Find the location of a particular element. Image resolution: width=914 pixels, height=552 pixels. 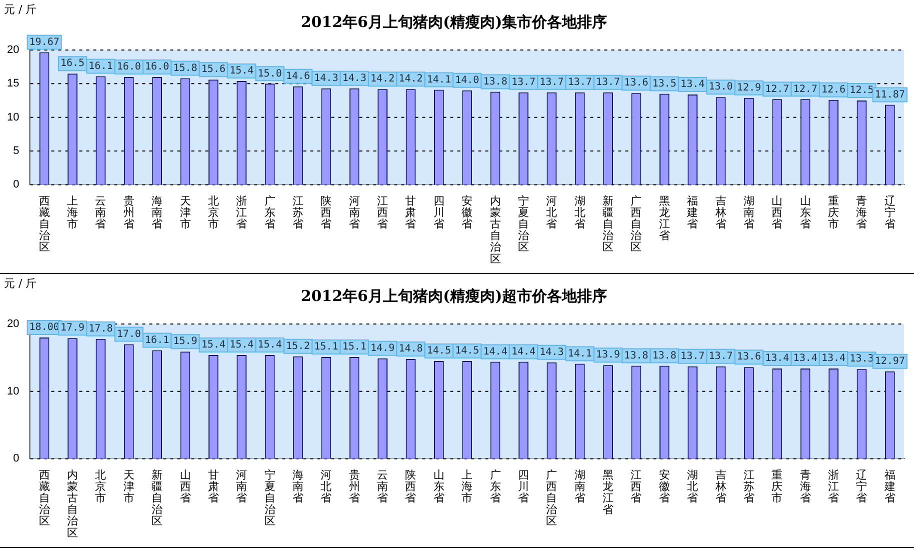

x-tick-label: 辽宁省 is located at coordinates (862, 487).